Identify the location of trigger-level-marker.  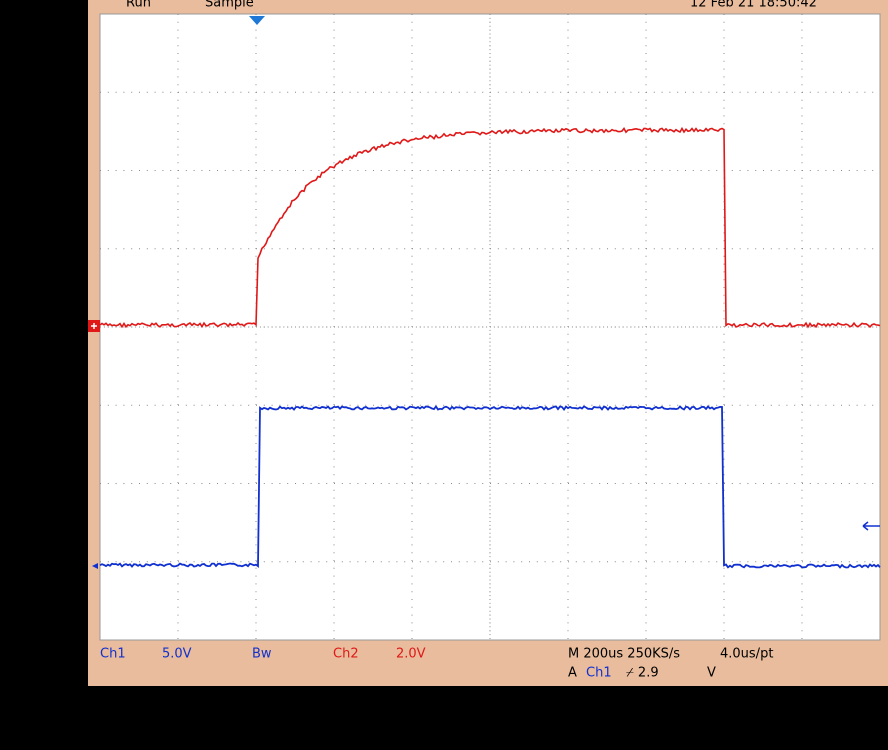
(871, 526).